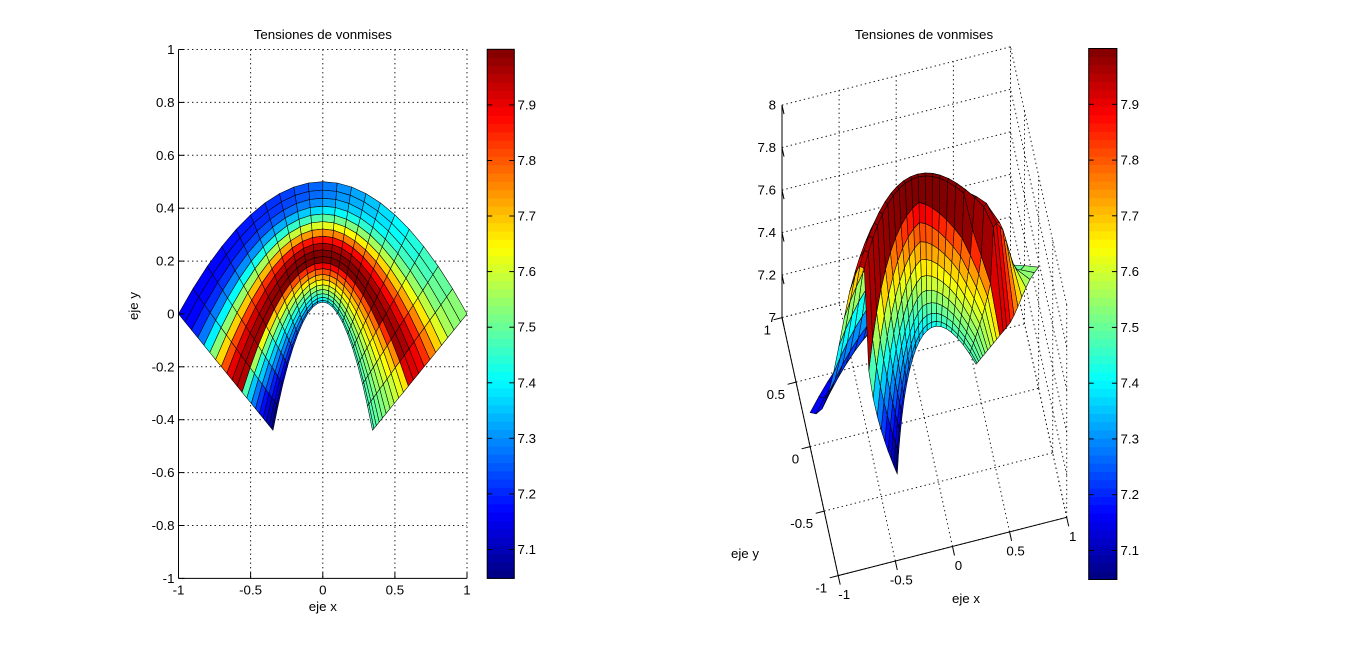 The width and height of the screenshot is (1367, 651). Describe the element at coordinates (163, 472) in the screenshot. I see `svg-text: -0.6` at that location.